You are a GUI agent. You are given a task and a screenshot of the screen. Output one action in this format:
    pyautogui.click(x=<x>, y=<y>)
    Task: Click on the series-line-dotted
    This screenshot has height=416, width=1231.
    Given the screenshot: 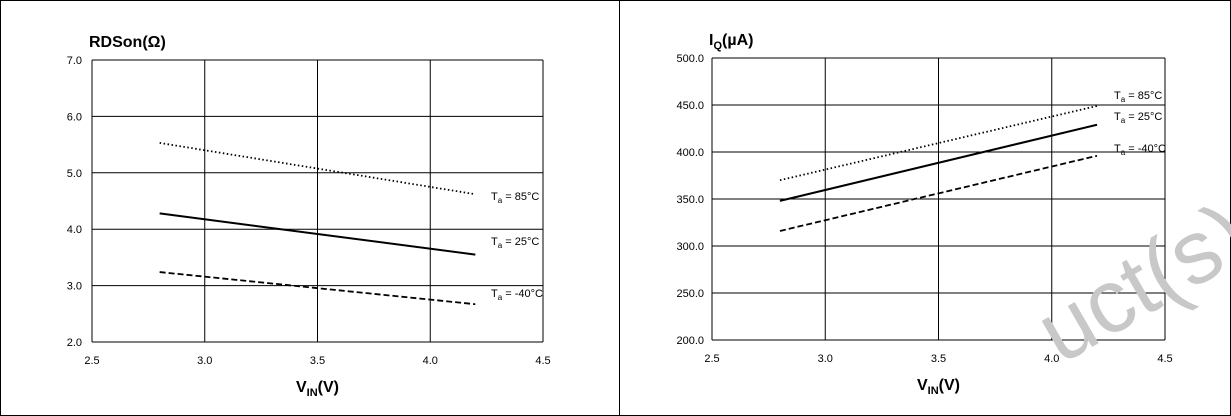 What is the action you would take?
    pyautogui.click(x=317, y=169)
    